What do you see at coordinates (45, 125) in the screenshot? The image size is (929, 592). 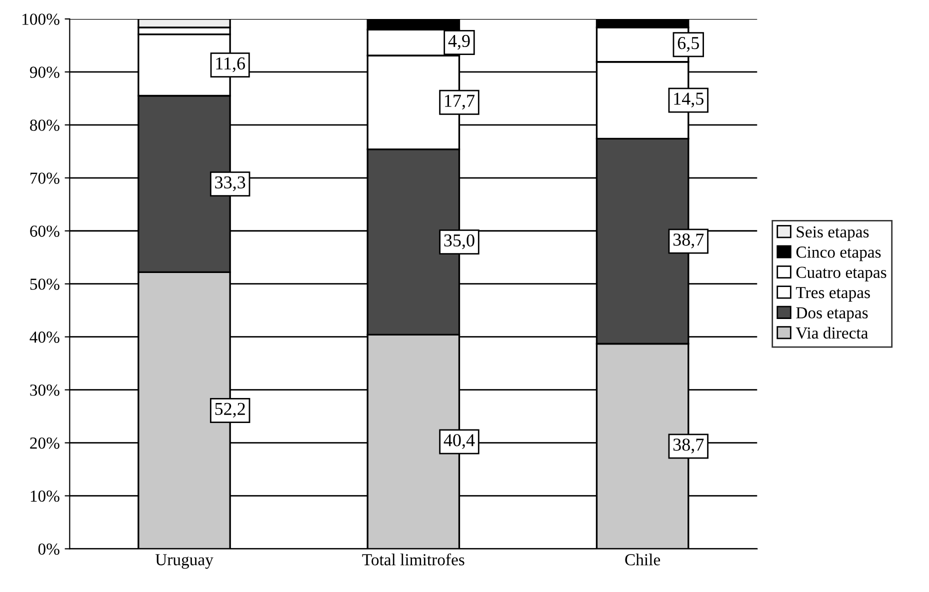 I see `y-tick-label: 80%` at bounding box center [45, 125].